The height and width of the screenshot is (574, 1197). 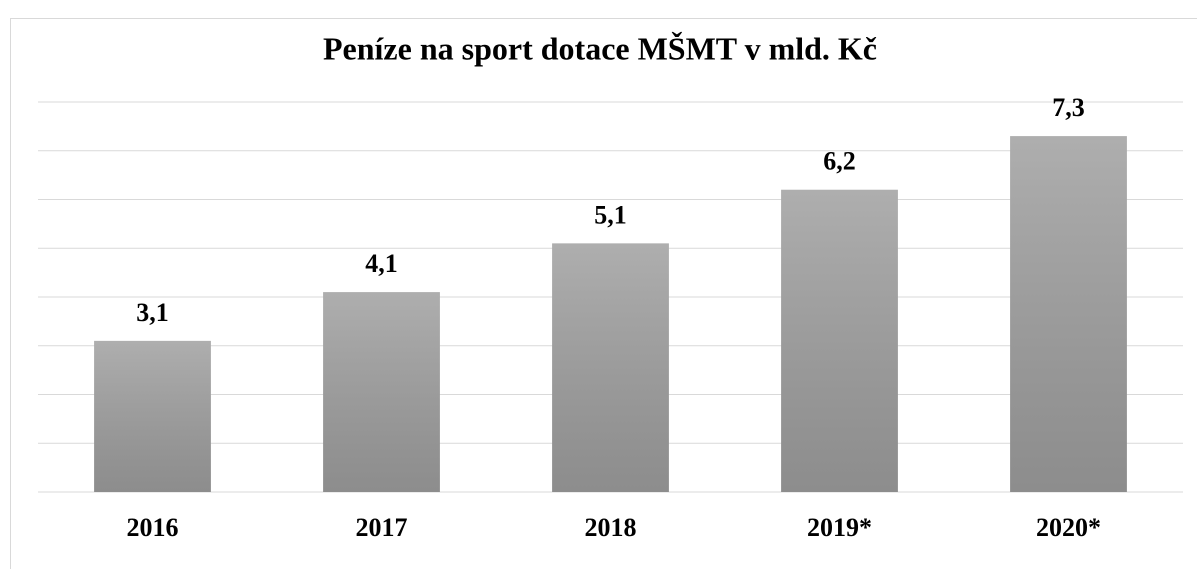 I want to click on x-tick-label: 2016, so click(x=153, y=527).